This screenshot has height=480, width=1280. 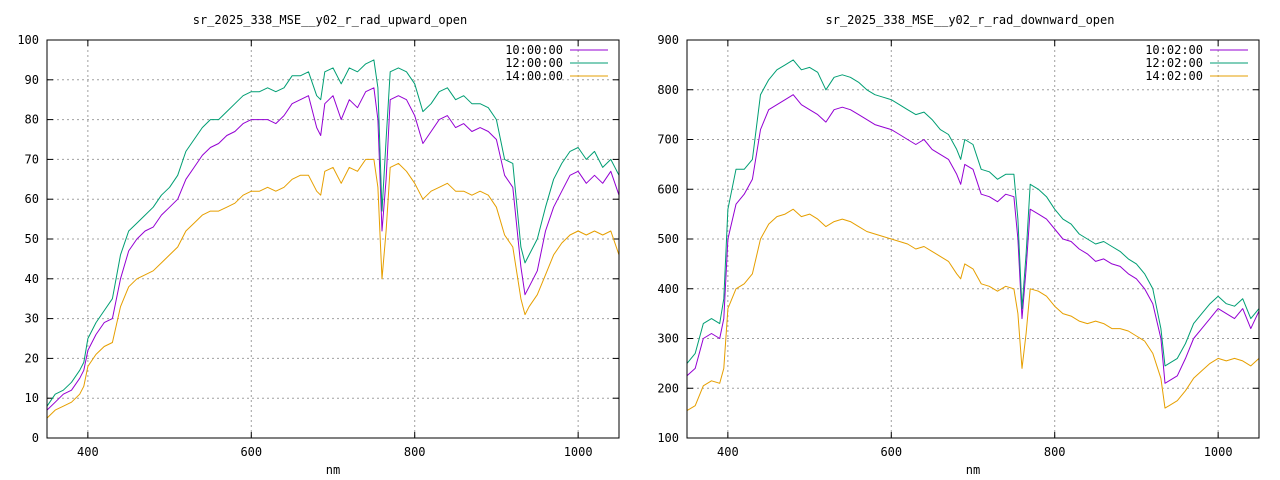 What do you see at coordinates (668, 388) in the screenshot?
I see `y-tick-label: 200` at bounding box center [668, 388].